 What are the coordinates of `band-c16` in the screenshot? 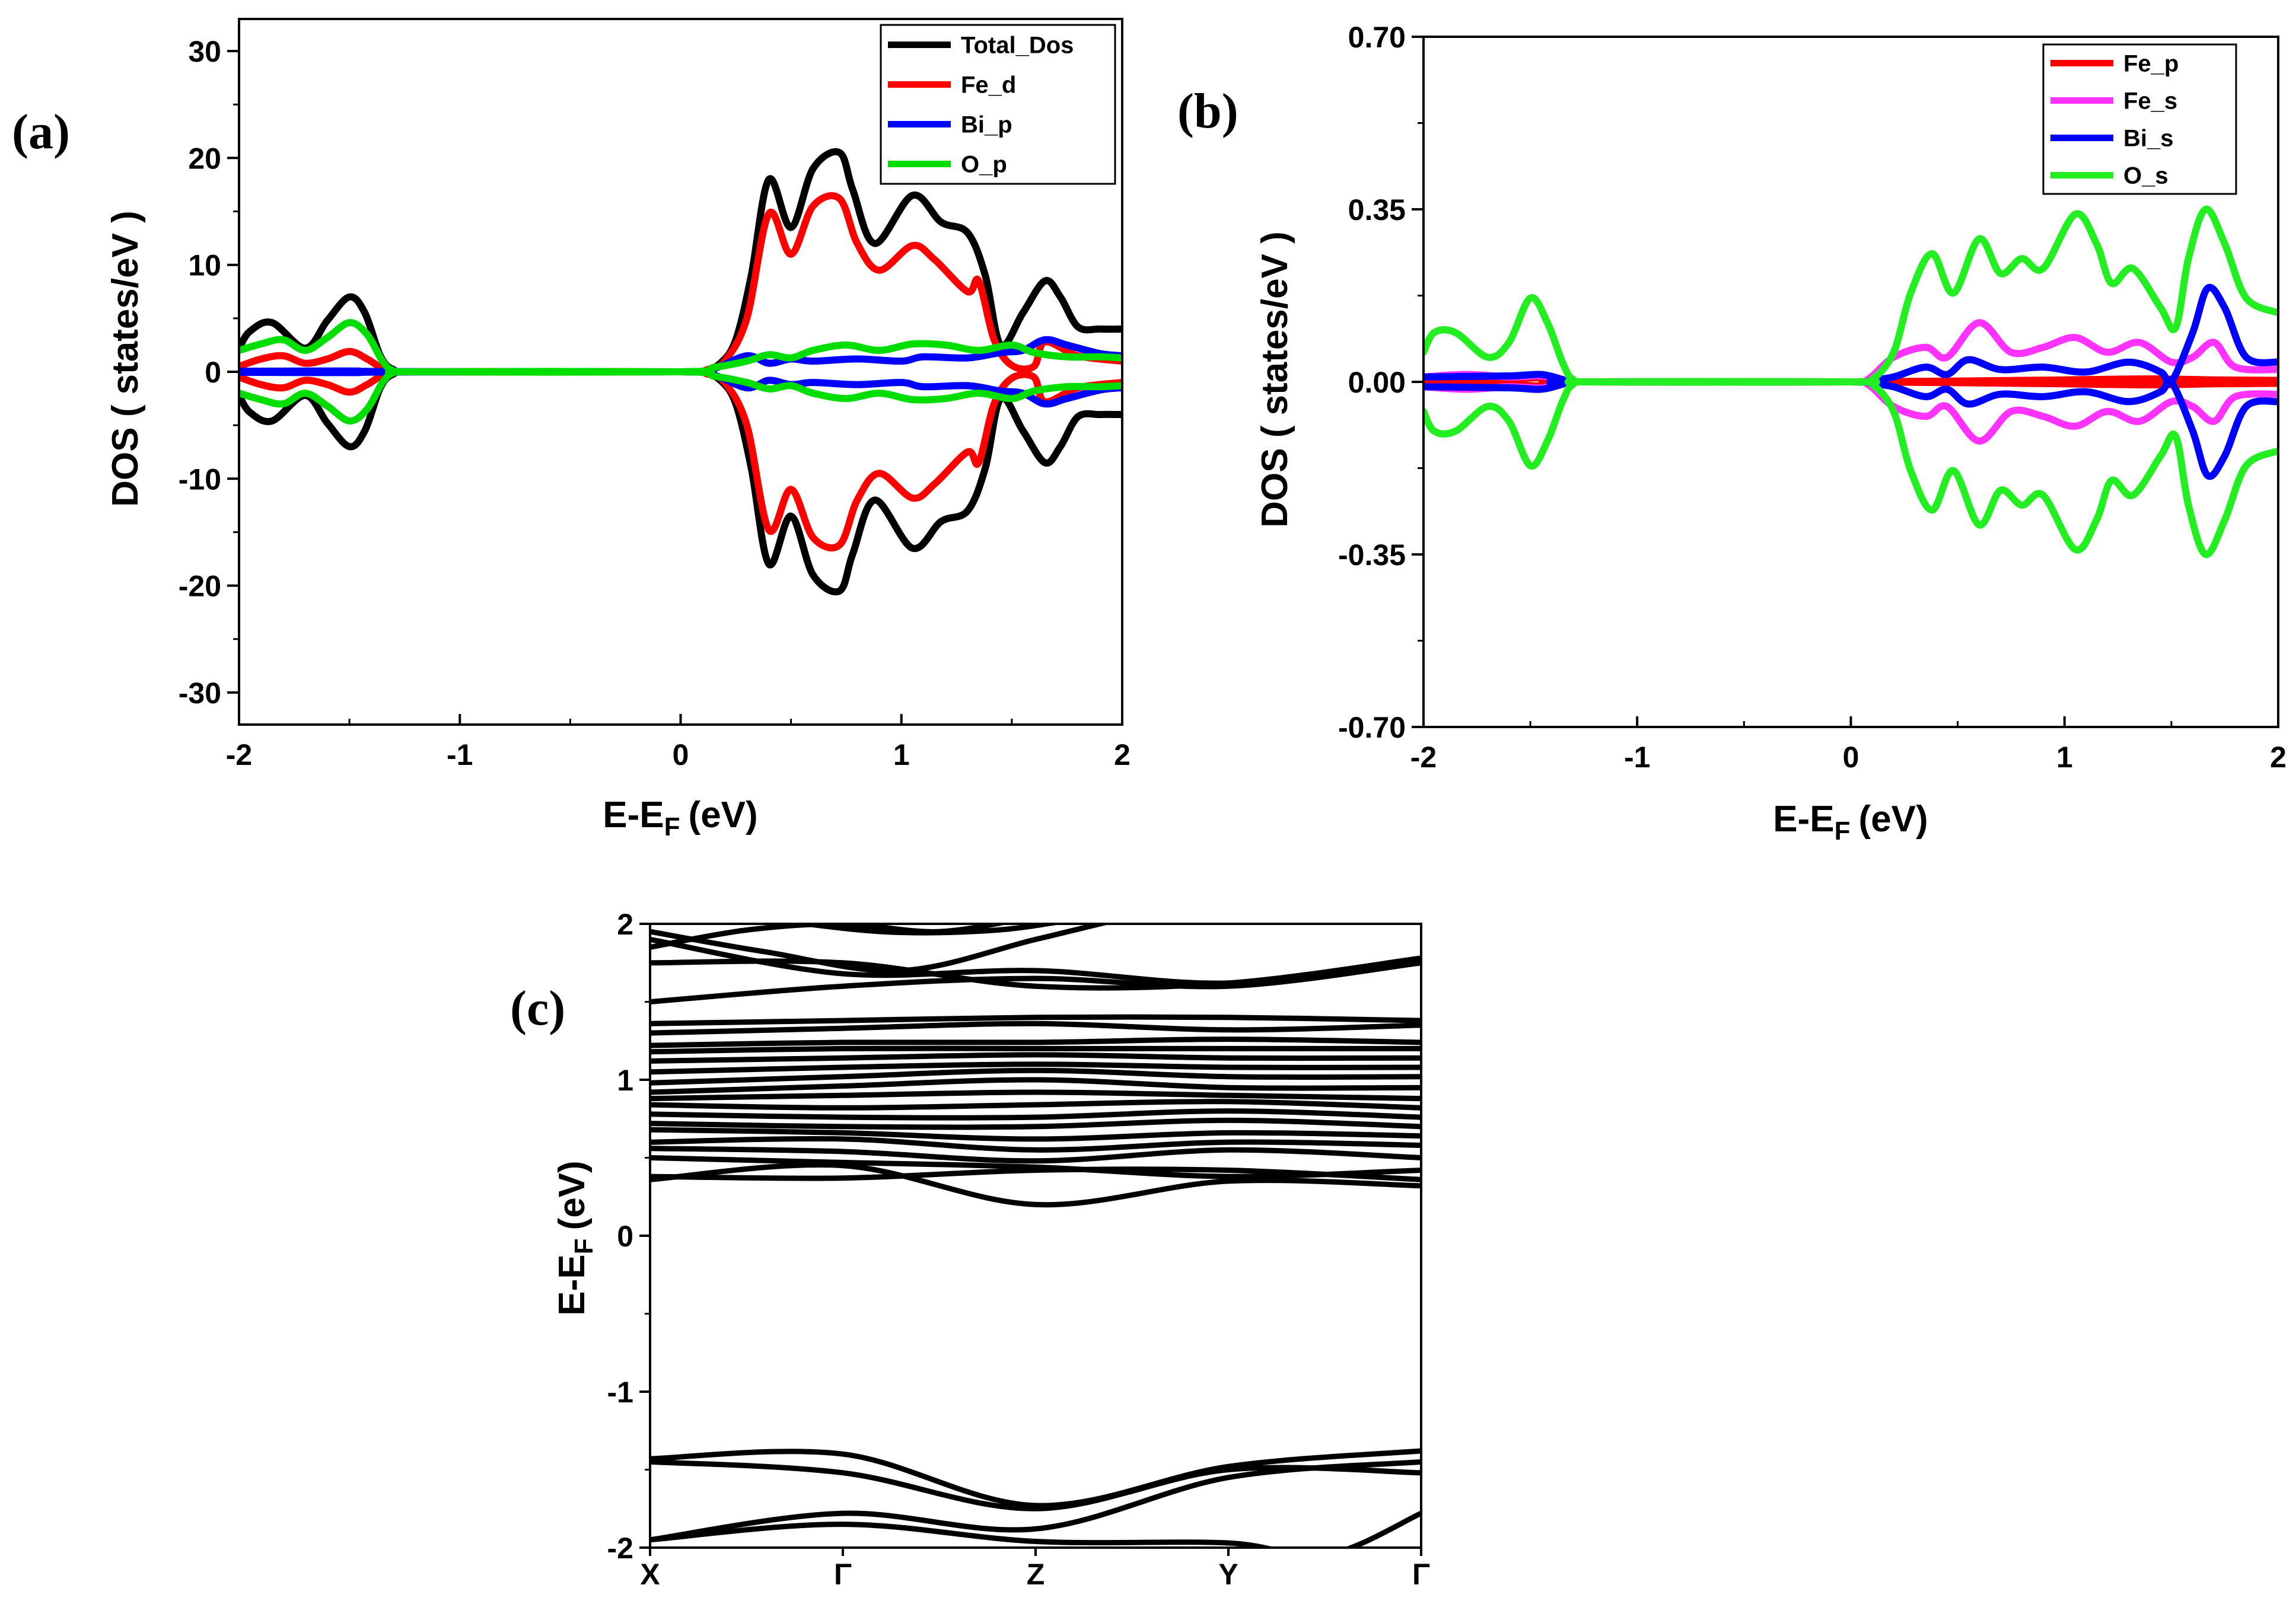 It's located at (1035, 1042).